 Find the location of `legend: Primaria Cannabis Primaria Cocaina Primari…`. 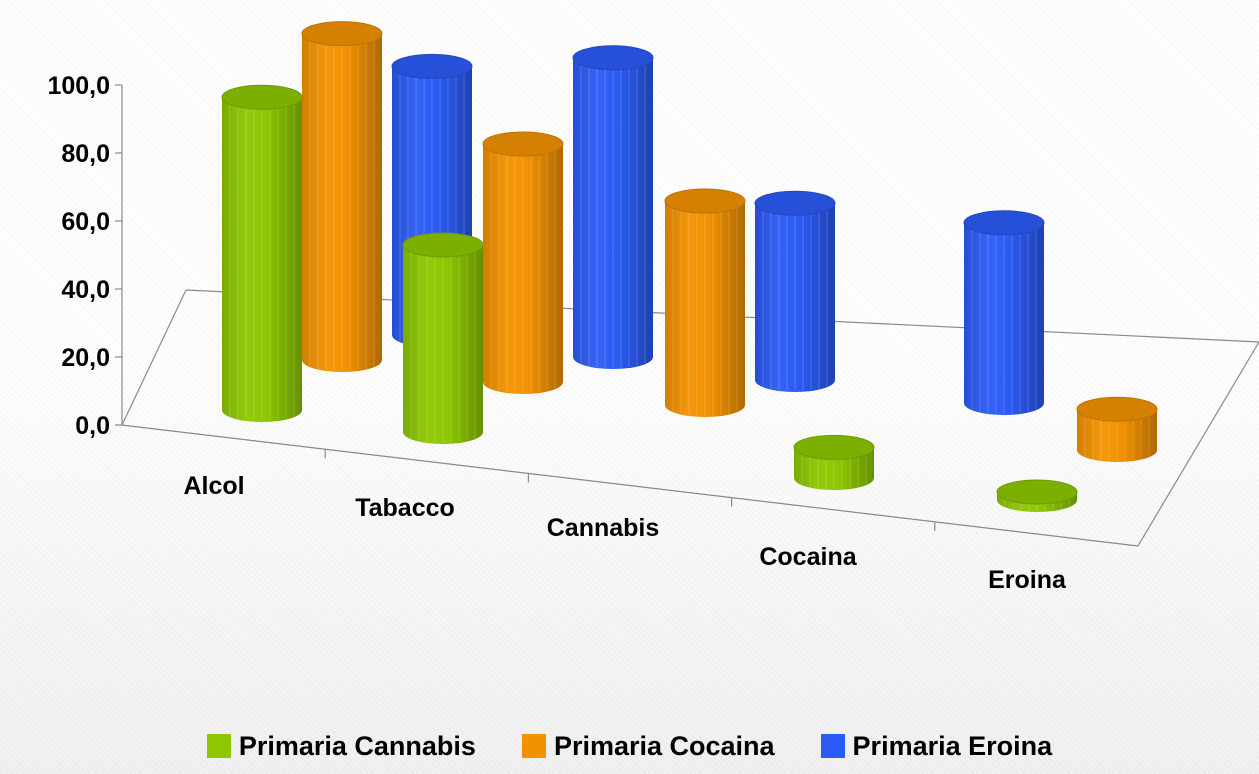

legend: Primaria Cannabis Primaria Cocaina Primari… is located at coordinates (629, 746).